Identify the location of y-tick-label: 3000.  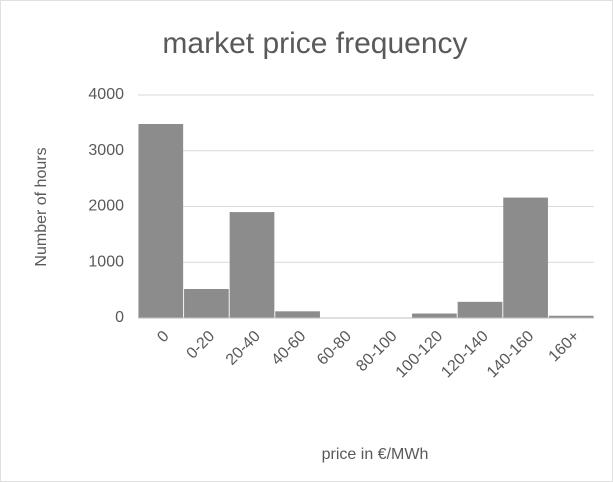
(106, 150).